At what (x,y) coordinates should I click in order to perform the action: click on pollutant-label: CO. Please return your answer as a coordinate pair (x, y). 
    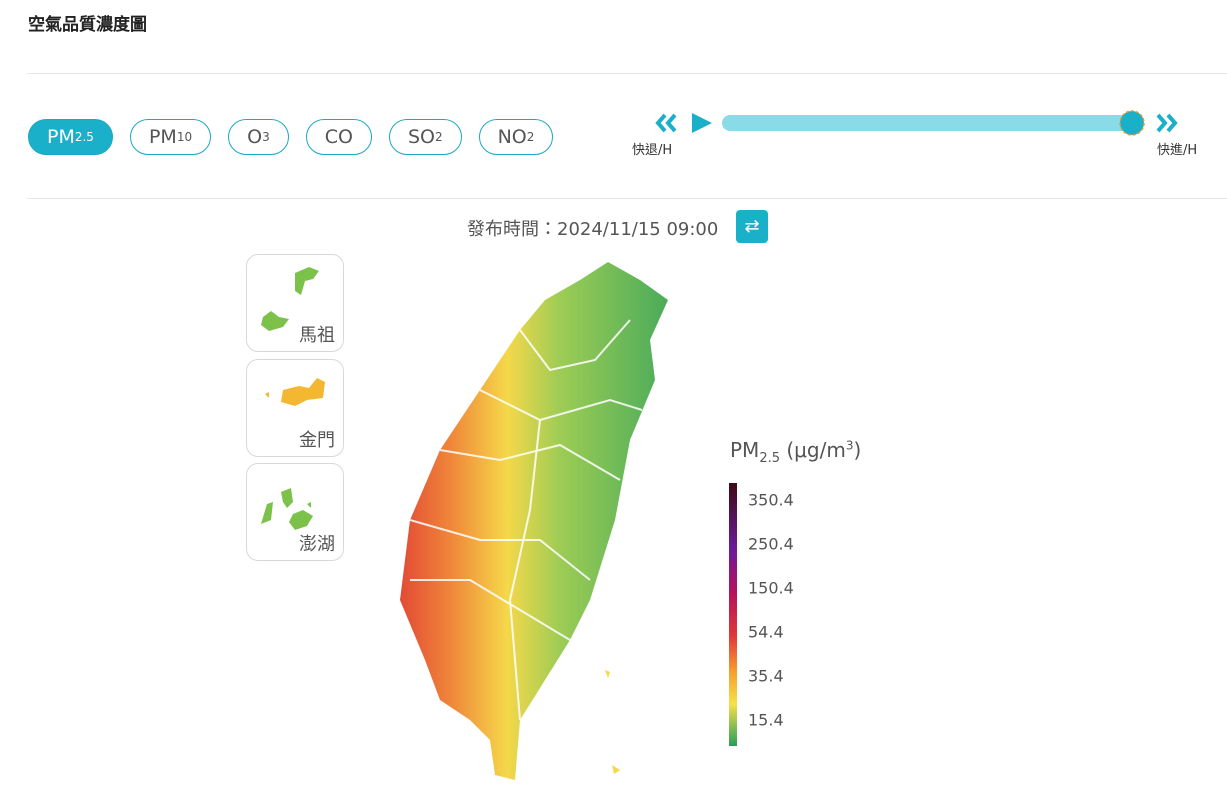
    Looking at the image, I should click on (338, 137).